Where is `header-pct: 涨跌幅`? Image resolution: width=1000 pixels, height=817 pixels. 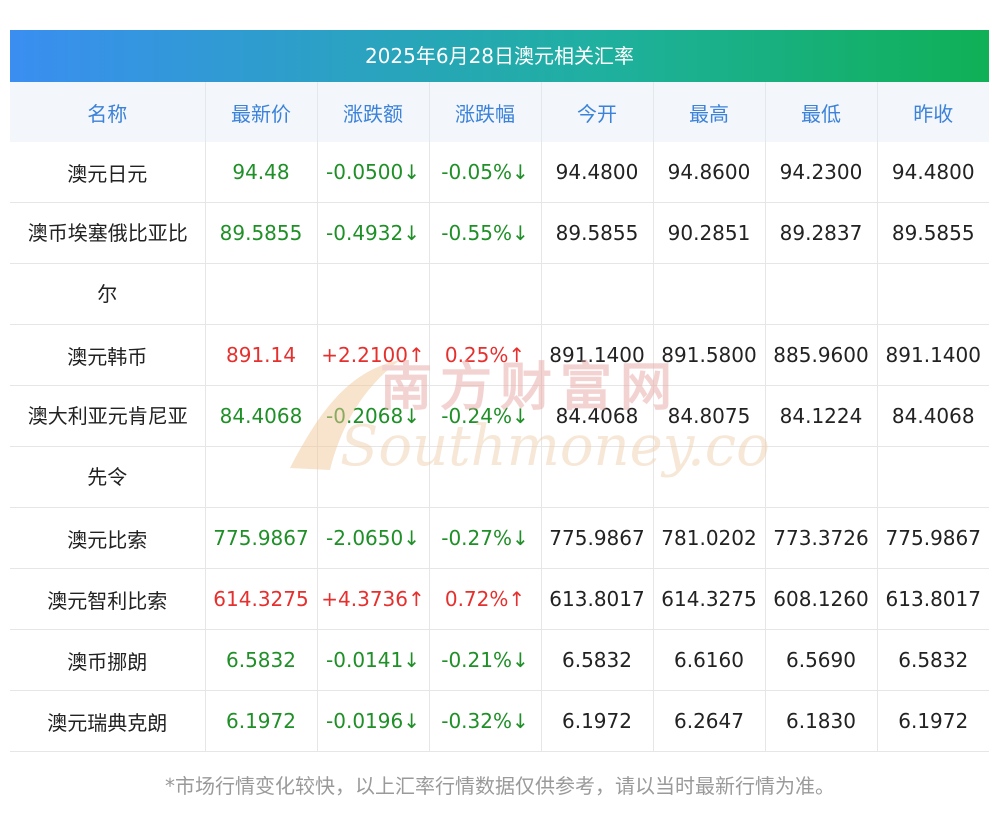 header-pct: 涨跌幅 is located at coordinates (485, 112).